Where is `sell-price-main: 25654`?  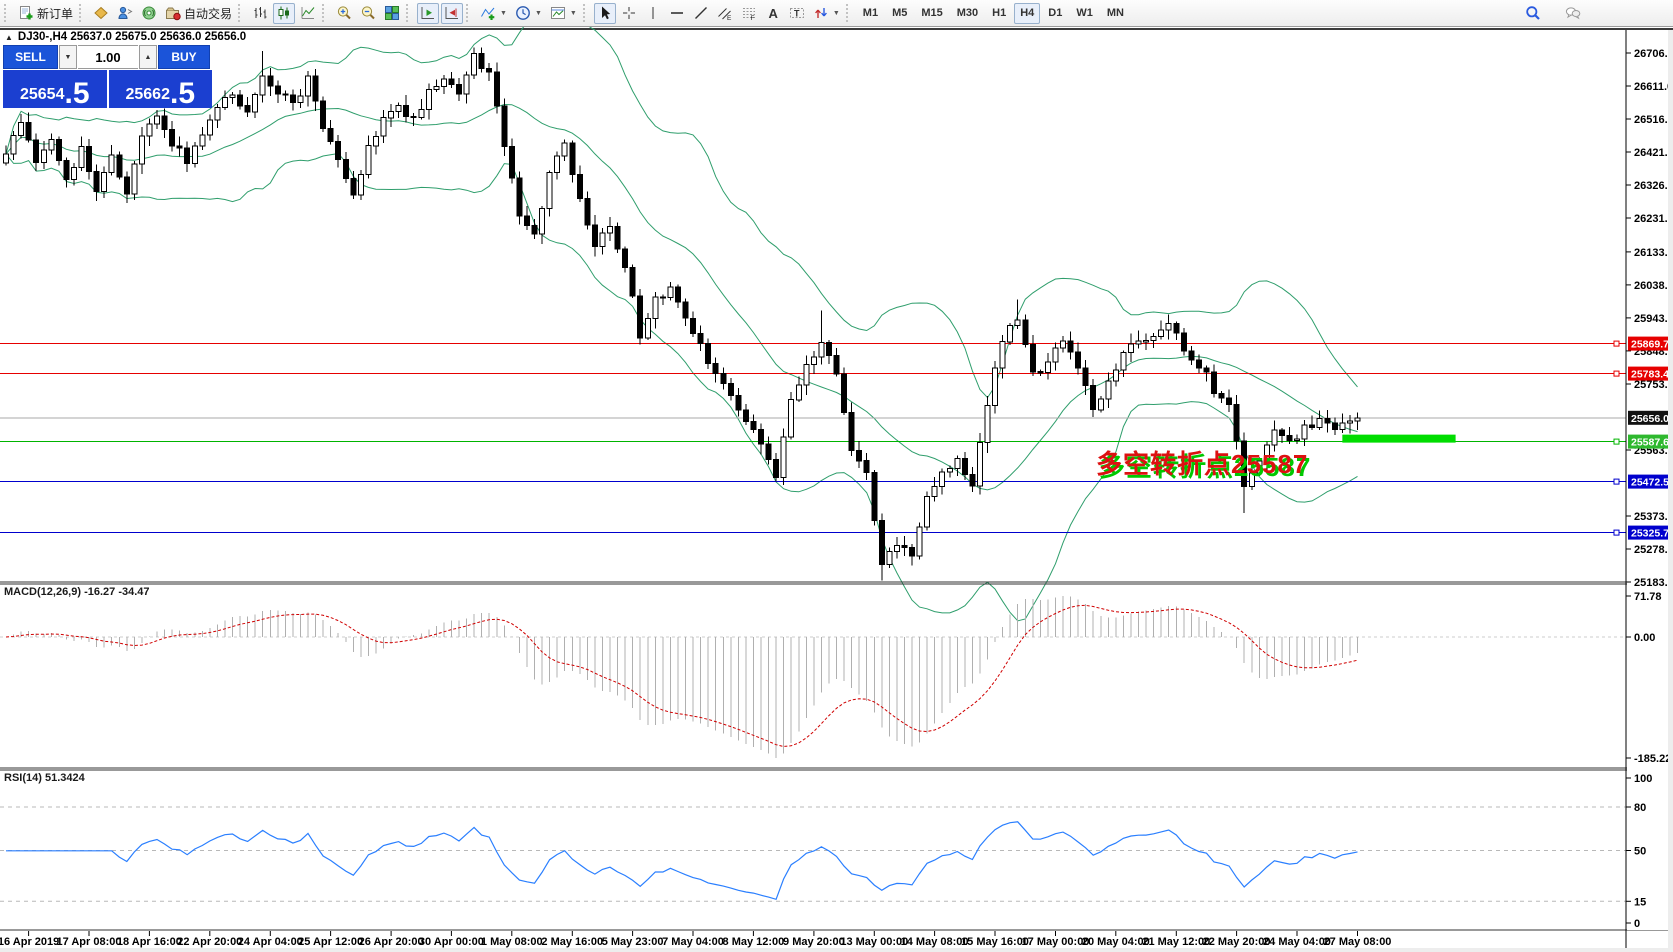
sell-price-main: 25654 is located at coordinates (42, 94).